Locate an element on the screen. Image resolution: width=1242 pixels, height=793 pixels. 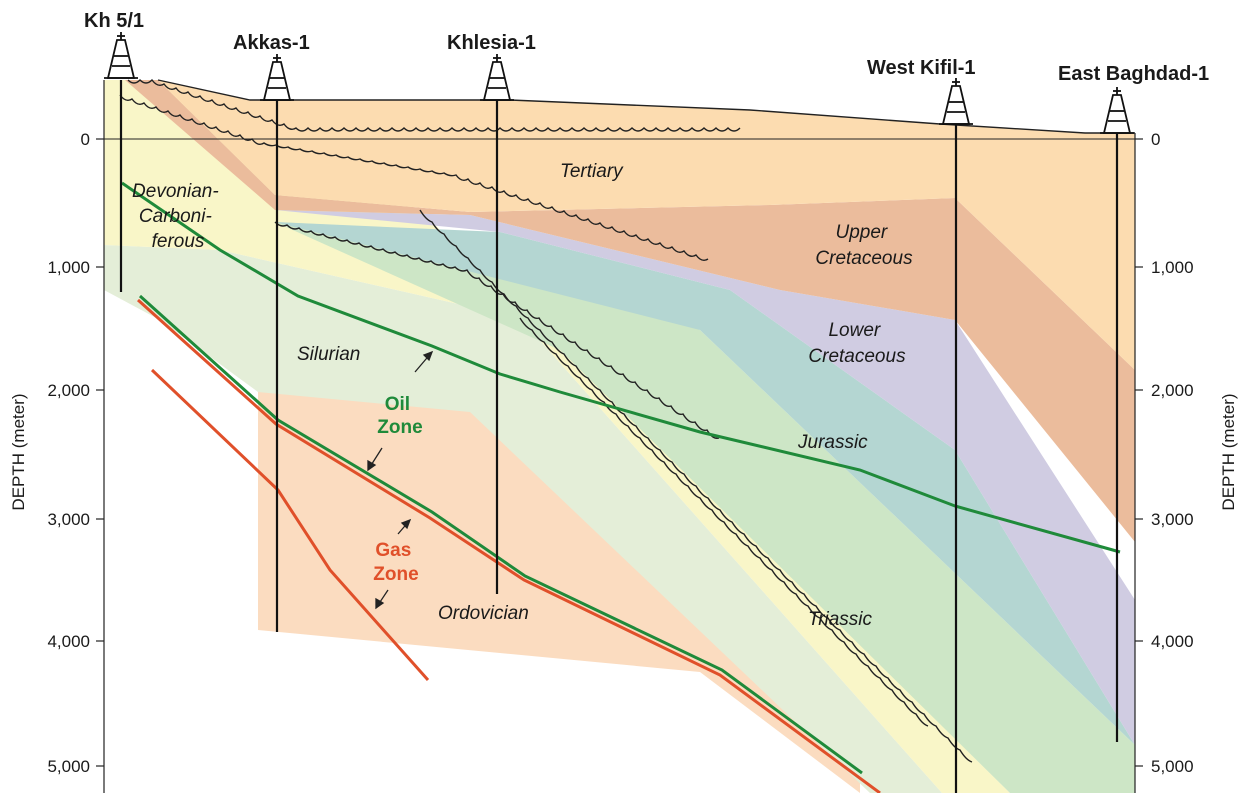
right-tick-label: 1,000 is located at coordinates (1172, 267).